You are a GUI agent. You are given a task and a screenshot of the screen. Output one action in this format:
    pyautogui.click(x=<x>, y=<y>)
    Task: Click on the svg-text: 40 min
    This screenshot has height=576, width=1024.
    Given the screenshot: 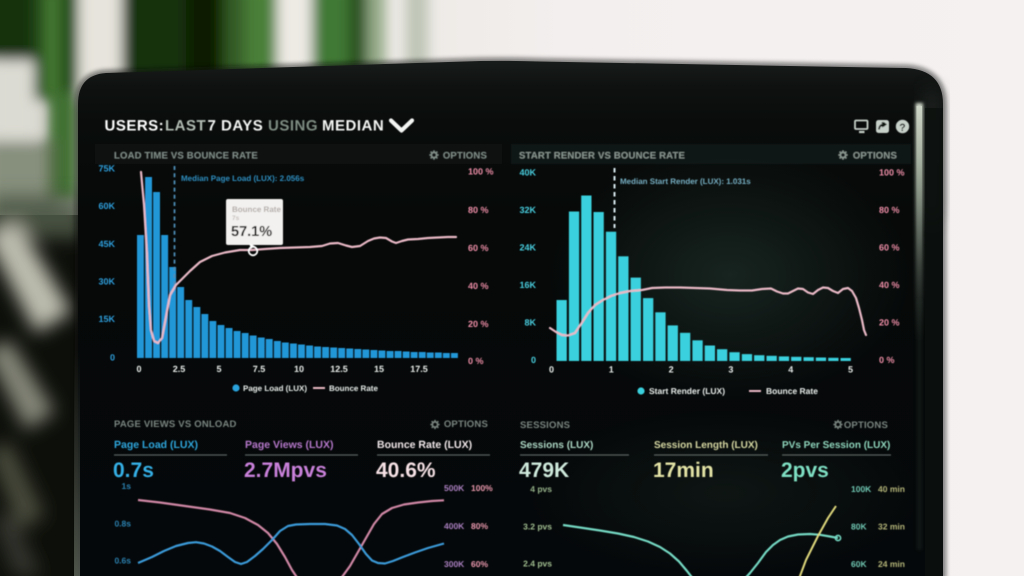 What is the action you would take?
    pyautogui.click(x=891, y=489)
    